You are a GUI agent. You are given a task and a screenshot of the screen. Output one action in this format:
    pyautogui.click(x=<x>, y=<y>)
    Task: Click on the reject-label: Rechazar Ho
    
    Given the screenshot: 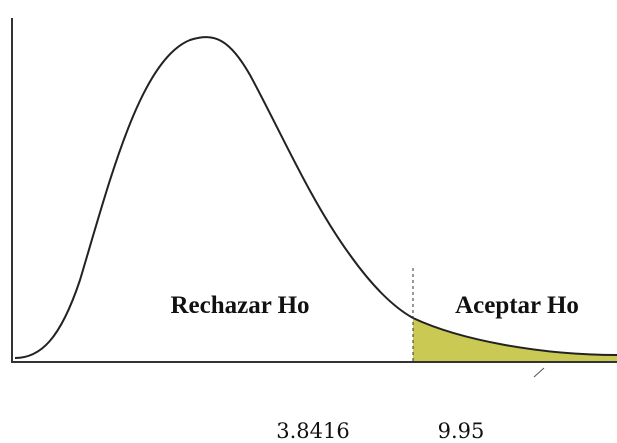 What is the action you would take?
    pyautogui.click(x=239, y=305)
    